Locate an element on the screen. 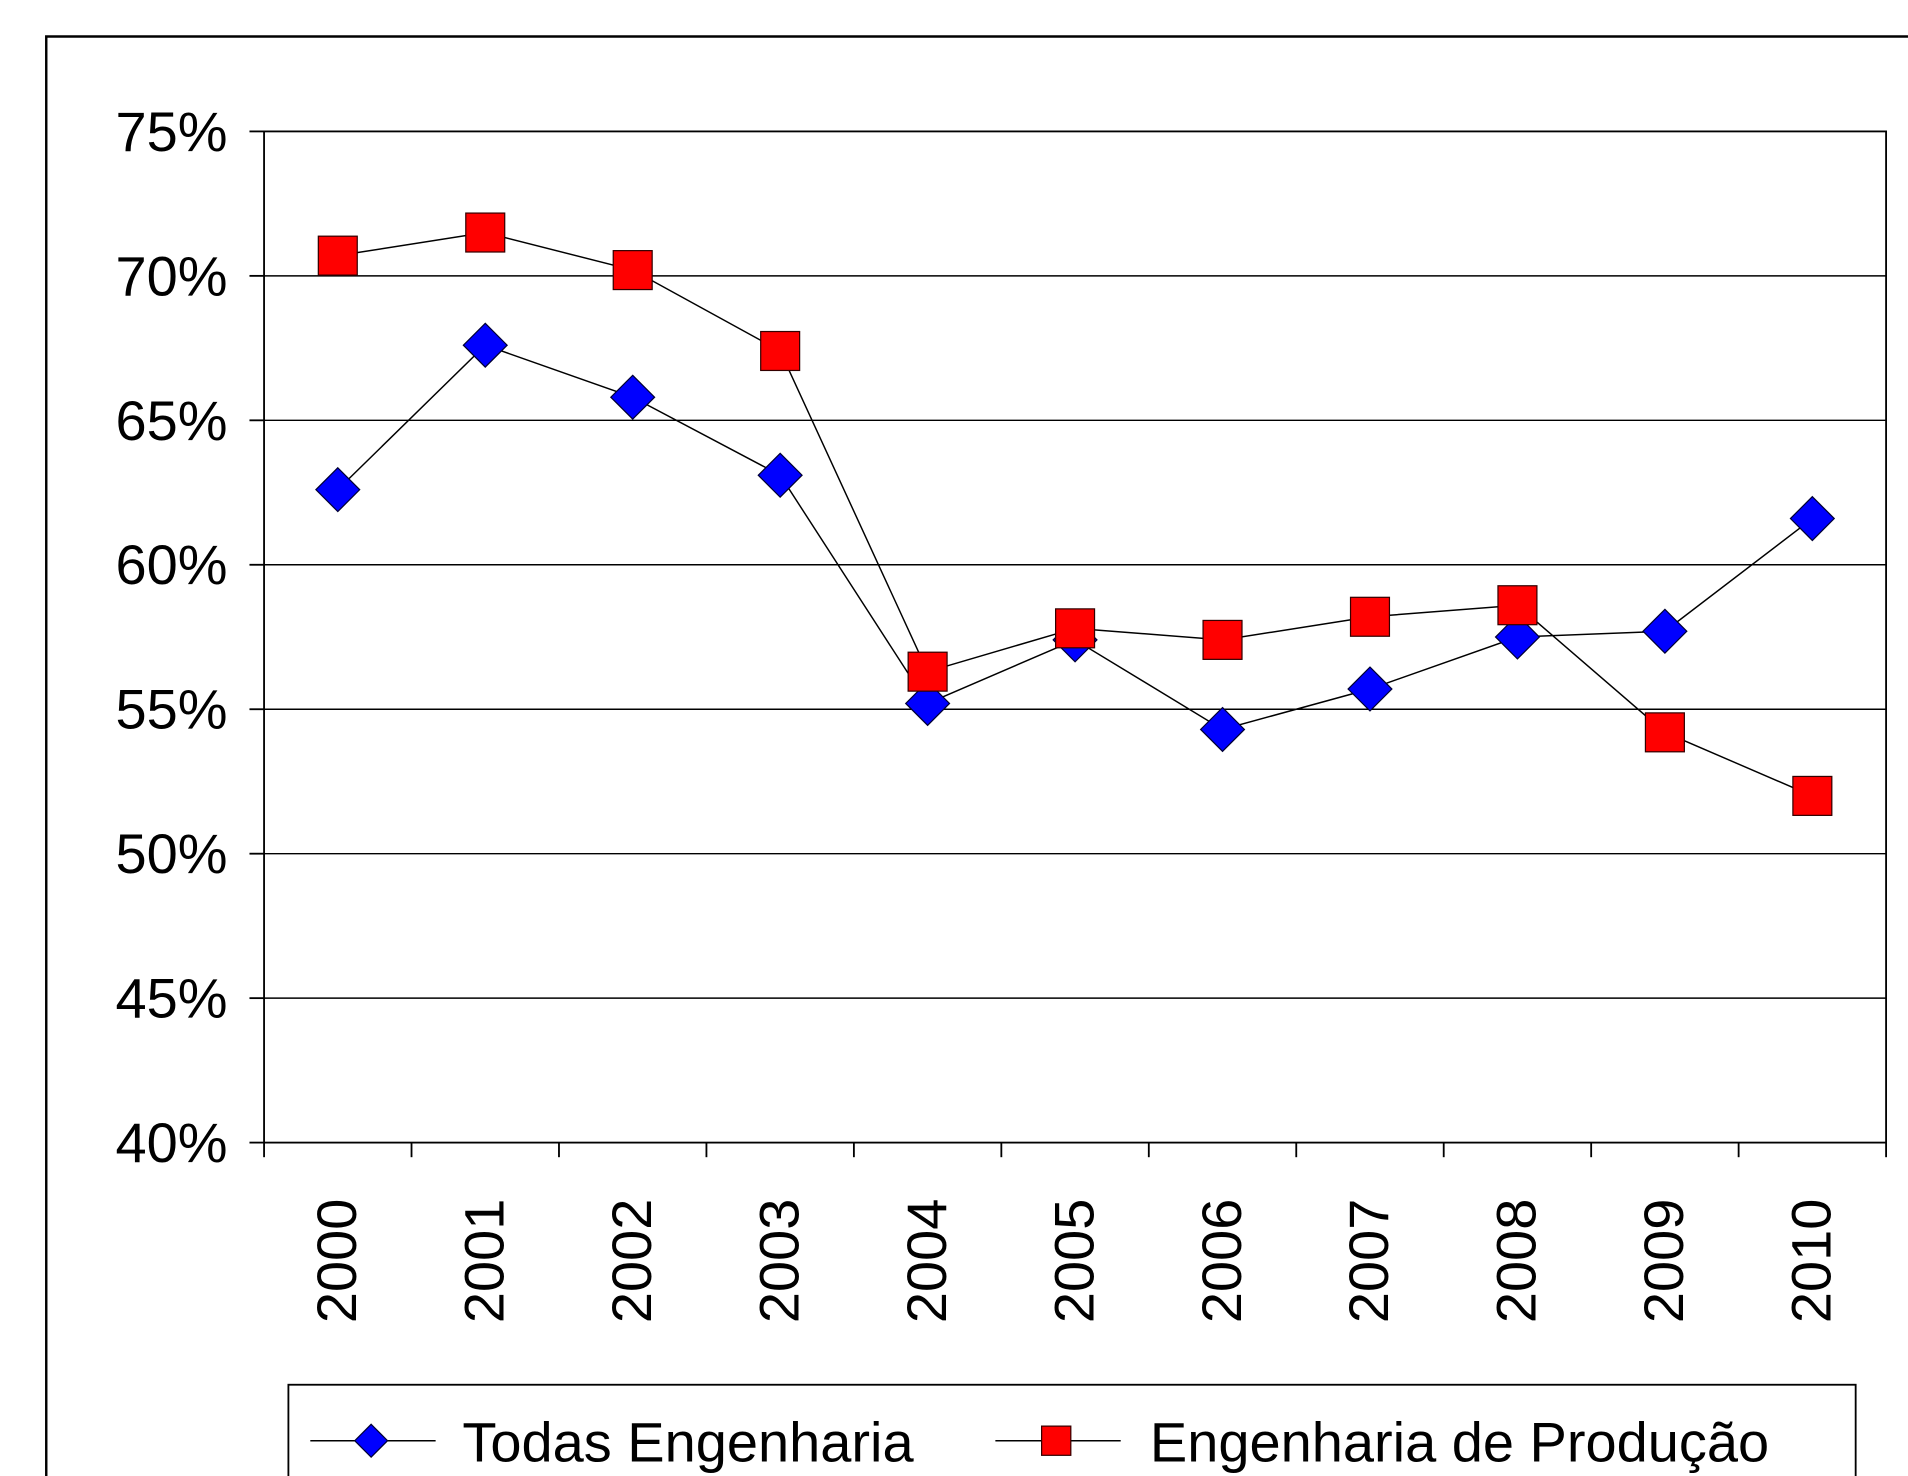 The height and width of the screenshot is (1476, 1908). y-tick-label: 45% is located at coordinates (172, 998).